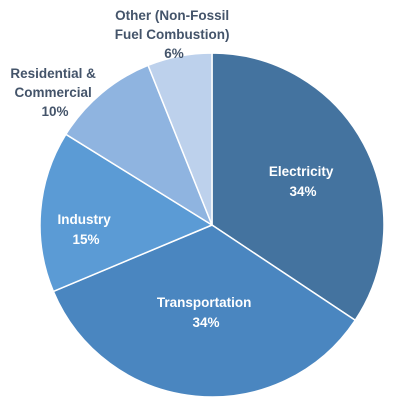 The height and width of the screenshot is (416, 401). What do you see at coordinates (172, 15) in the screenshot?
I see `label-line-1: Other (Non-Fossil` at bounding box center [172, 15].